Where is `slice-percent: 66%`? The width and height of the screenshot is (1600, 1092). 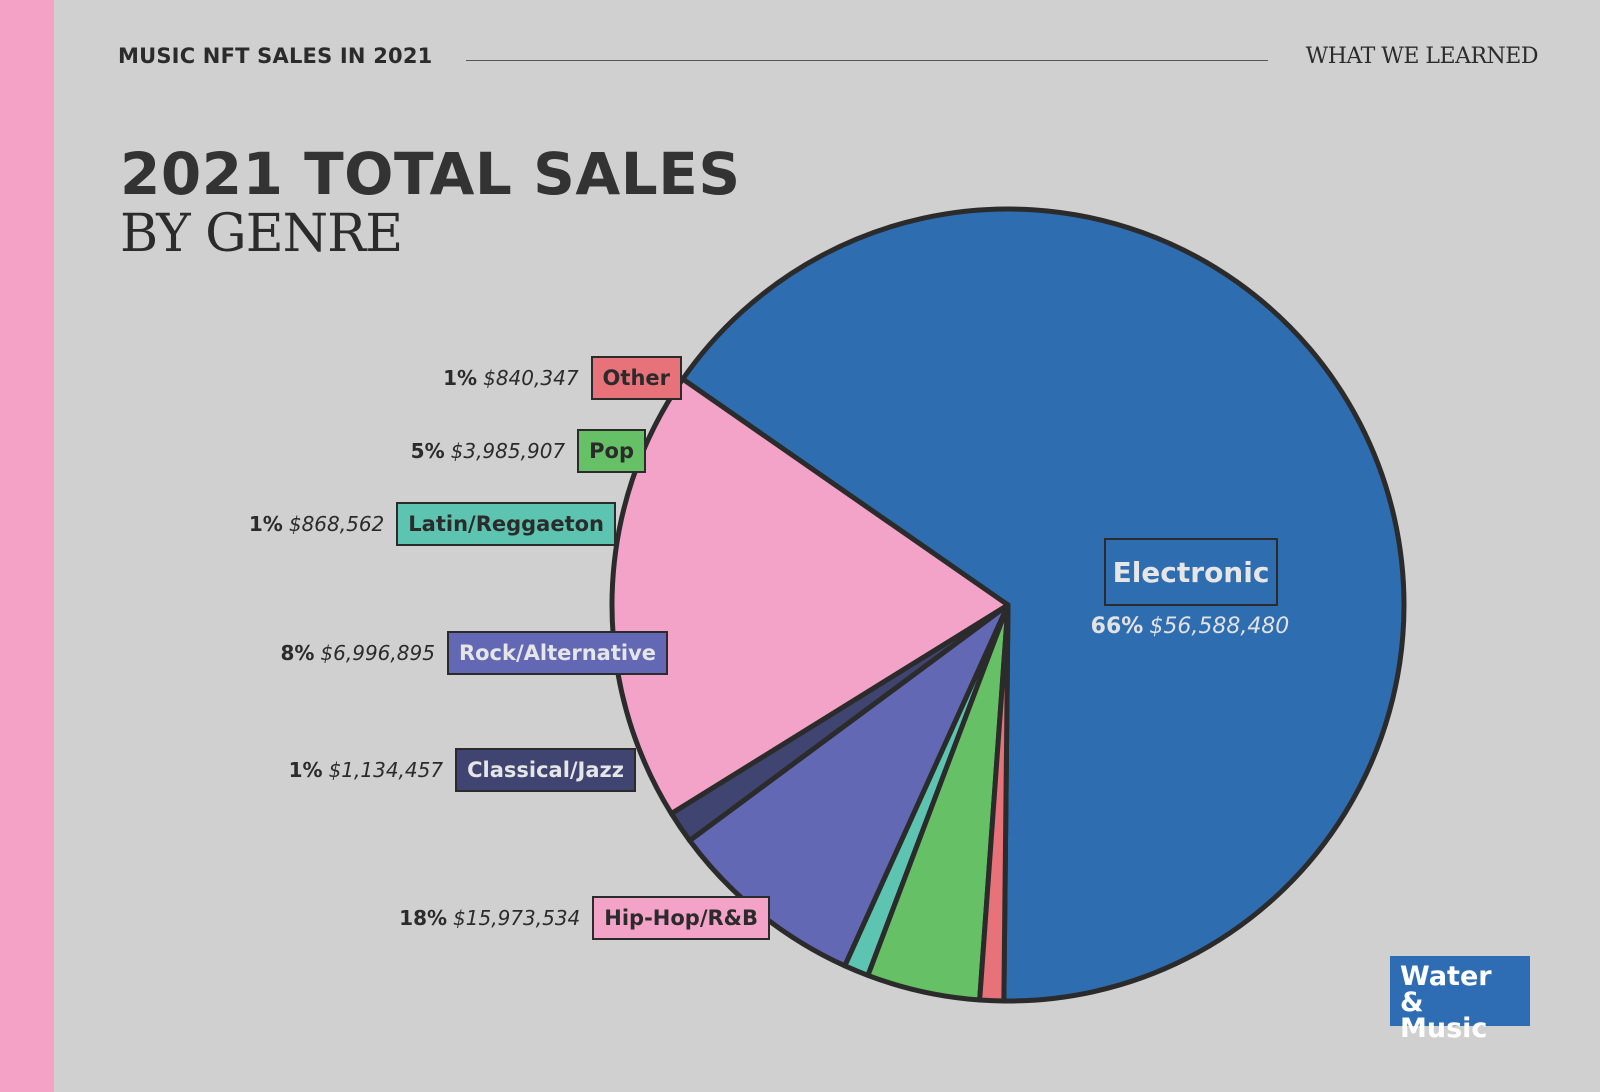 slice-percent: 66% is located at coordinates (1117, 626).